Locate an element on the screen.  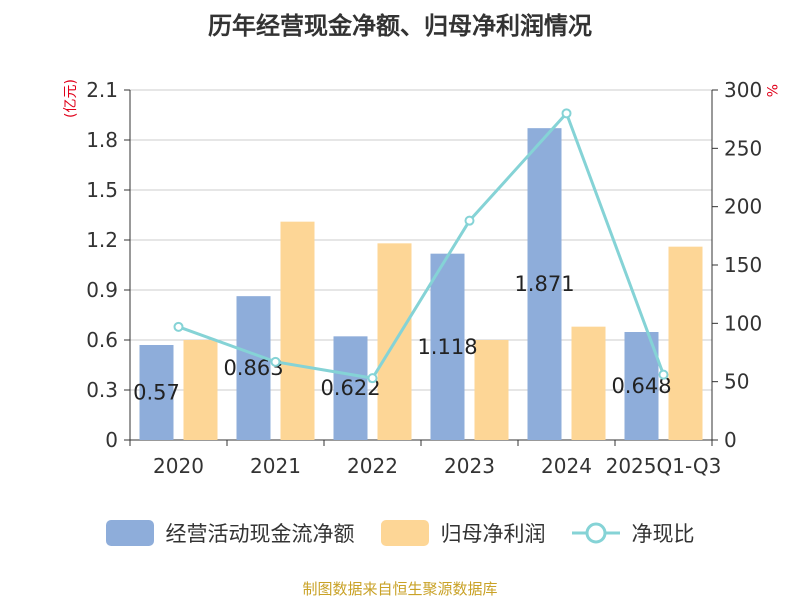
legend: 经营活动现金流净额 归母净利润 净现比 is located at coordinates (400, 533).